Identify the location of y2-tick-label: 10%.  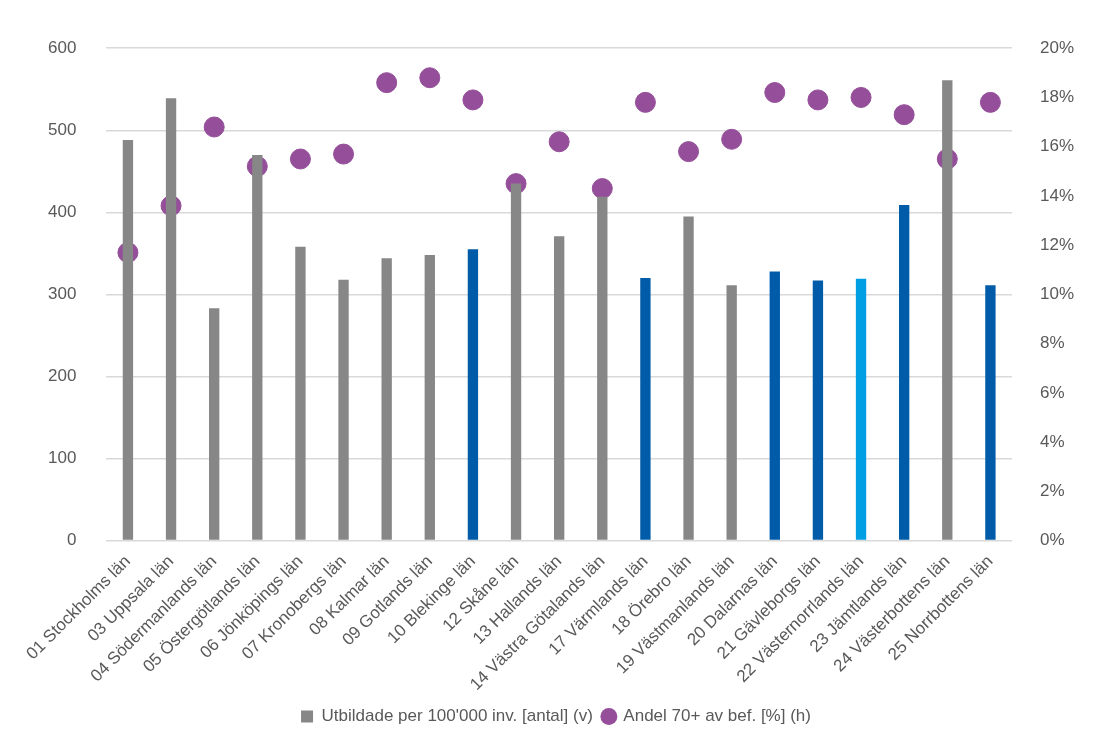
(1057, 294).